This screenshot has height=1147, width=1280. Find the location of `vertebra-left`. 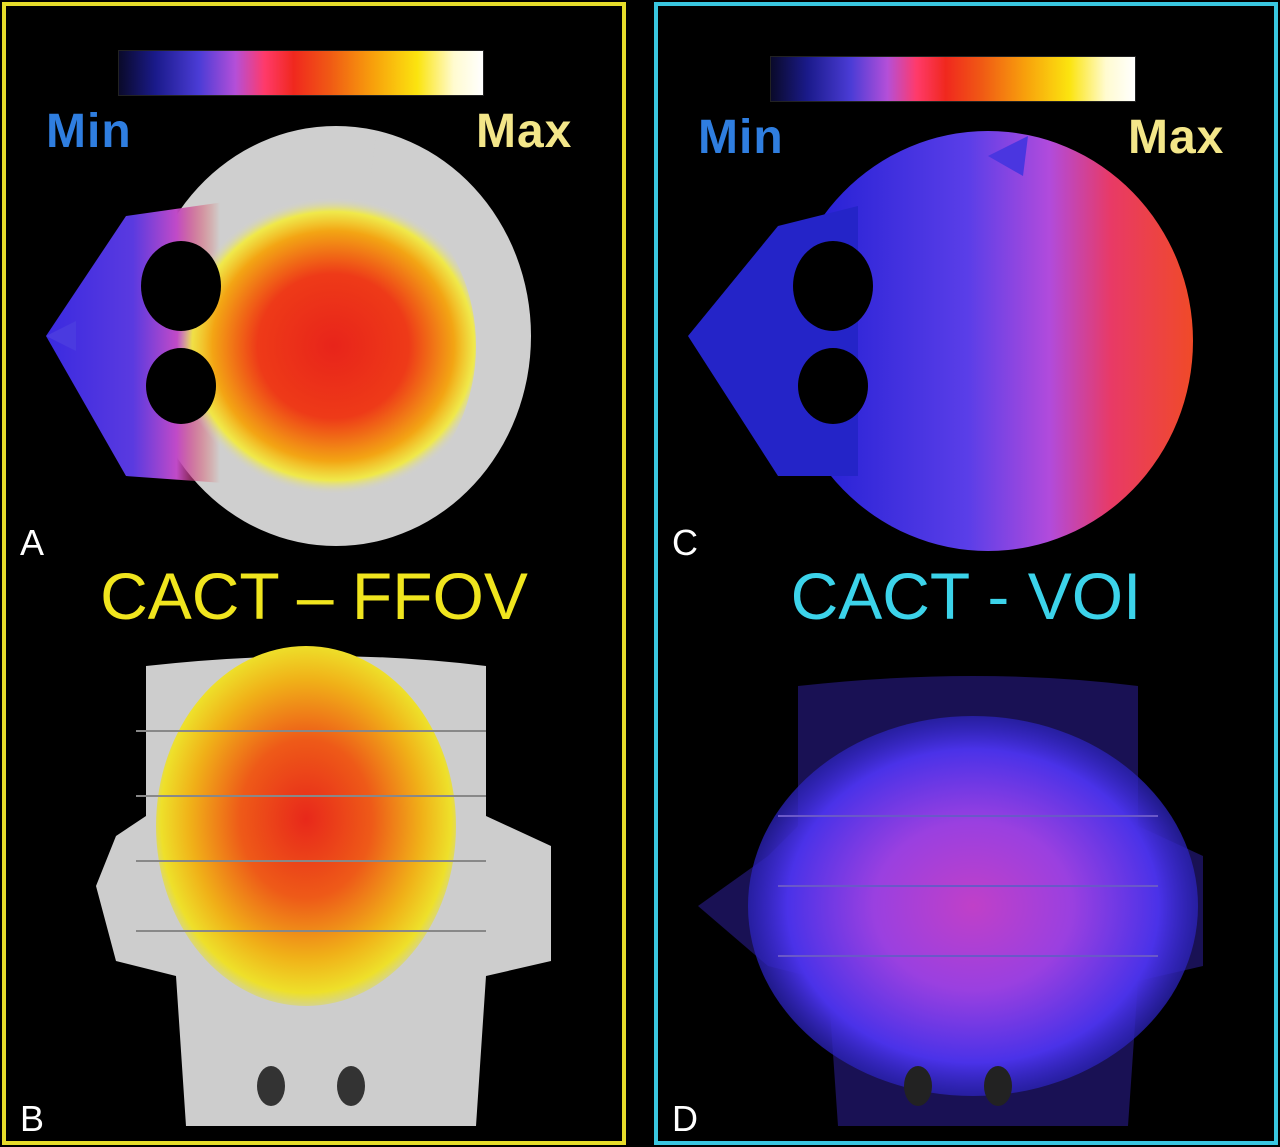

vertebra-left is located at coordinates (271, 1086).